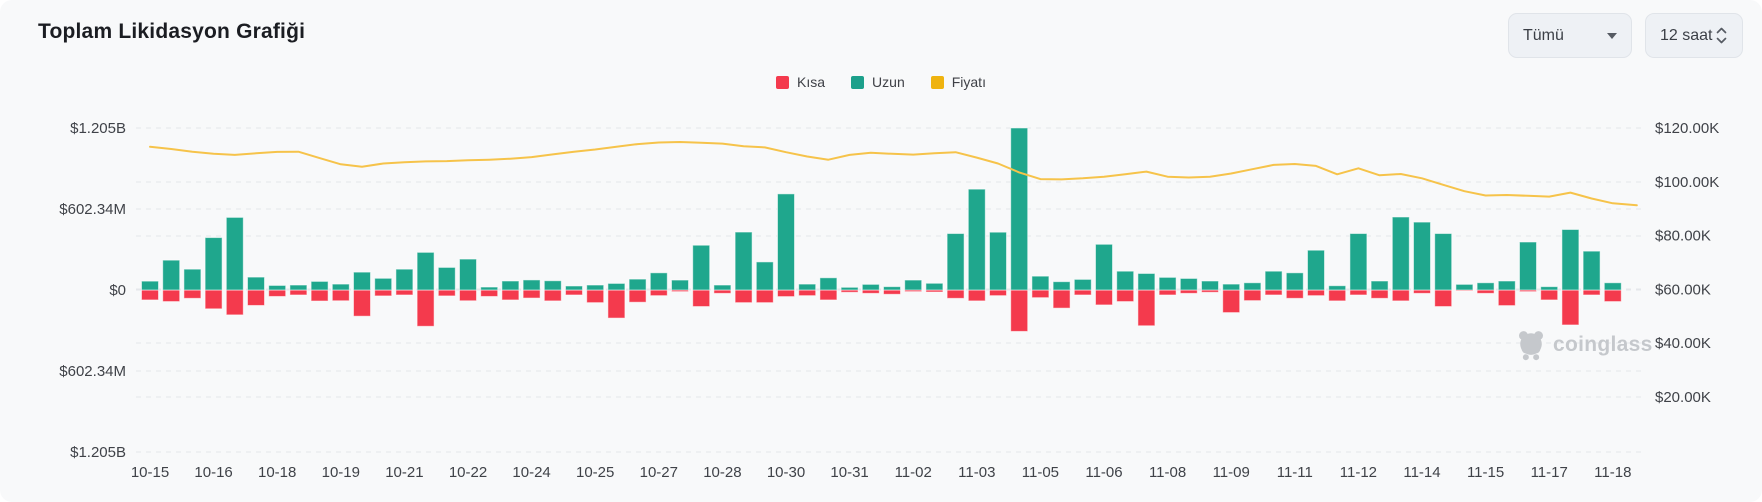  What do you see at coordinates (213, 472) in the screenshot?
I see `svg-text: 10-16` at bounding box center [213, 472].